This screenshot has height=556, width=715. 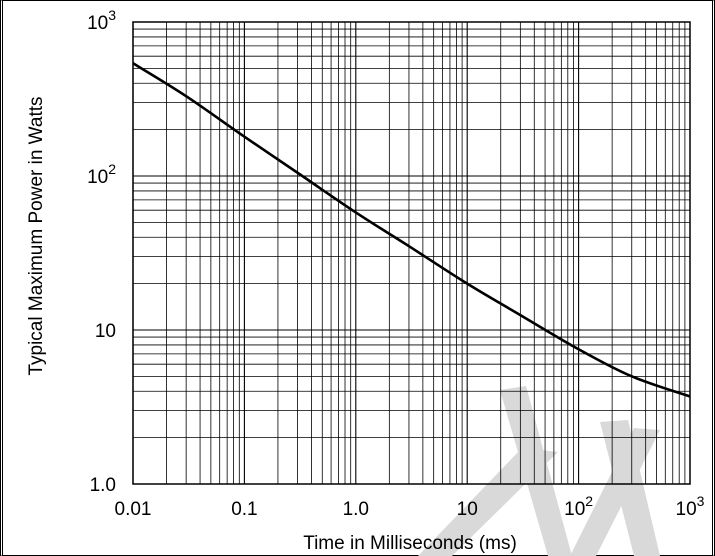 I want to click on x-axis-title: Time in Milliseconds (ms), so click(x=410, y=543).